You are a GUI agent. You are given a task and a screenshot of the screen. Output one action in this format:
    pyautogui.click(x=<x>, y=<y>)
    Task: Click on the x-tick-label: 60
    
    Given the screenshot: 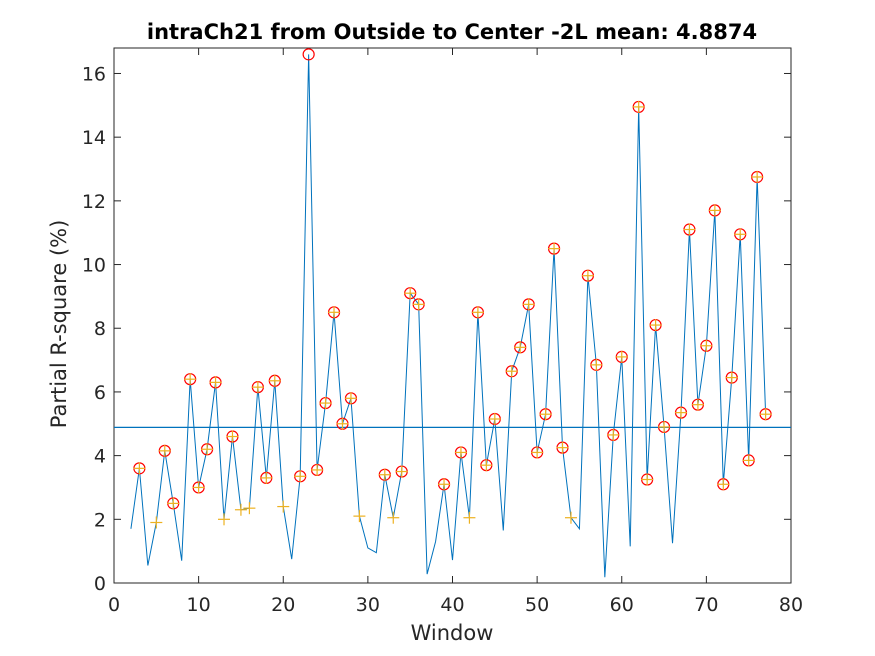 What is the action you would take?
    pyautogui.click(x=622, y=605)
    